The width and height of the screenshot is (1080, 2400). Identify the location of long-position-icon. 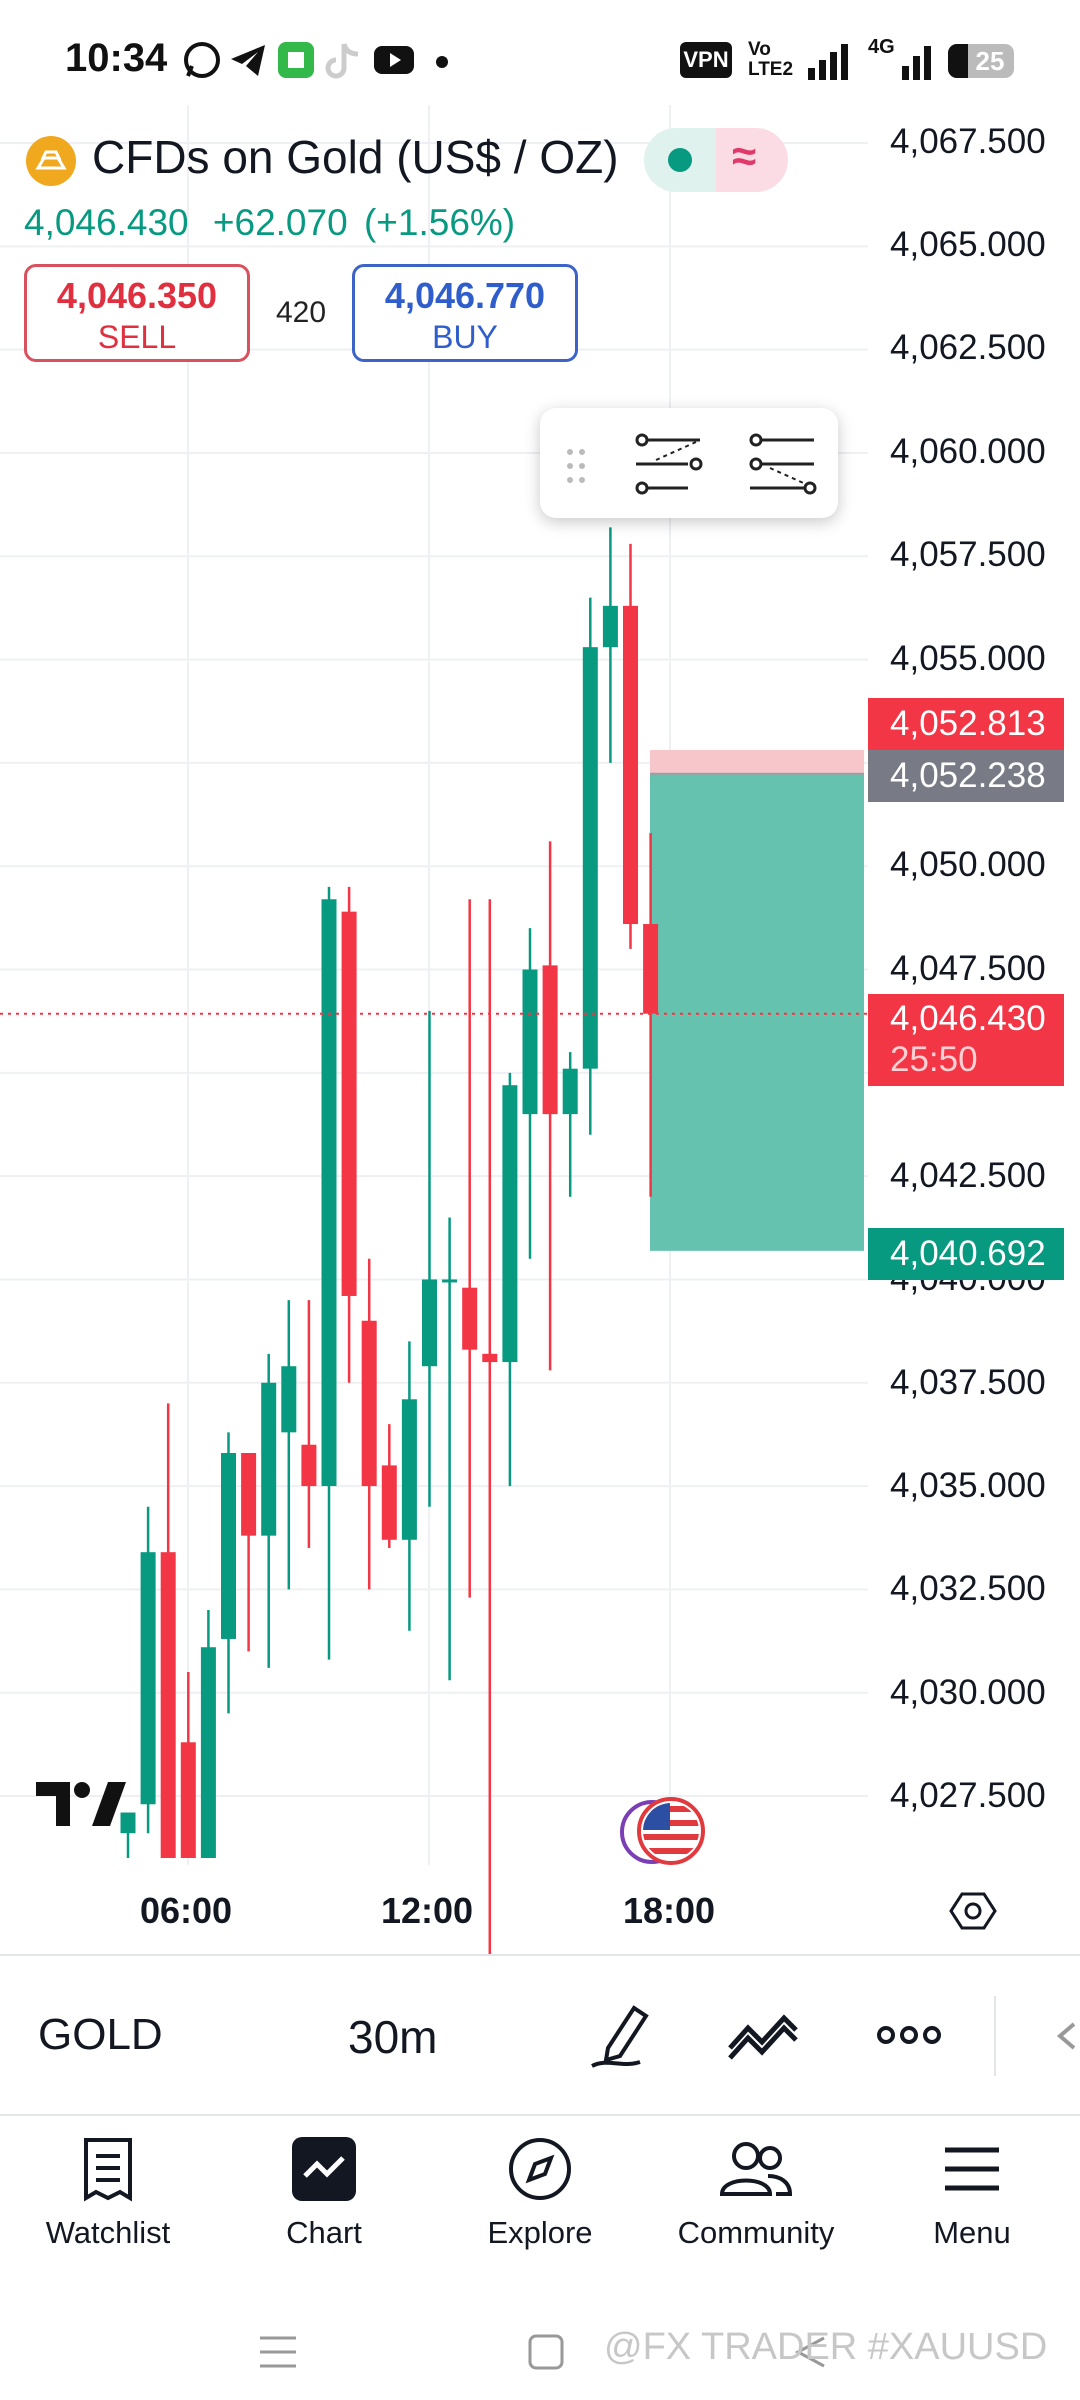
(670, 465).